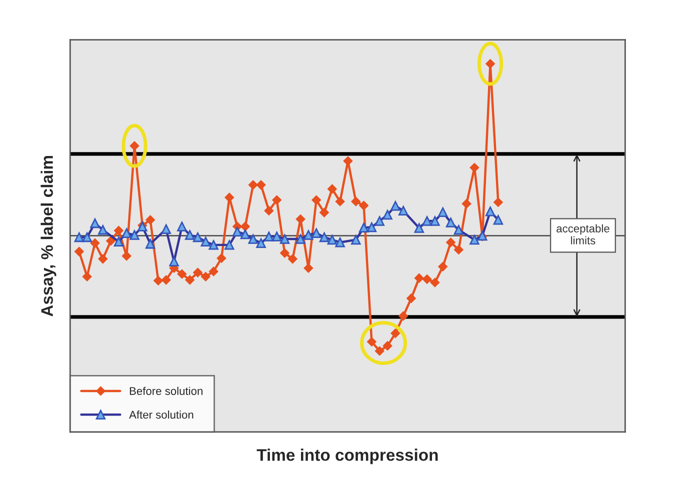 The height and width of the screenshot is (492, 681). I want to click on legend-label: Before solution, so click(166, 390).